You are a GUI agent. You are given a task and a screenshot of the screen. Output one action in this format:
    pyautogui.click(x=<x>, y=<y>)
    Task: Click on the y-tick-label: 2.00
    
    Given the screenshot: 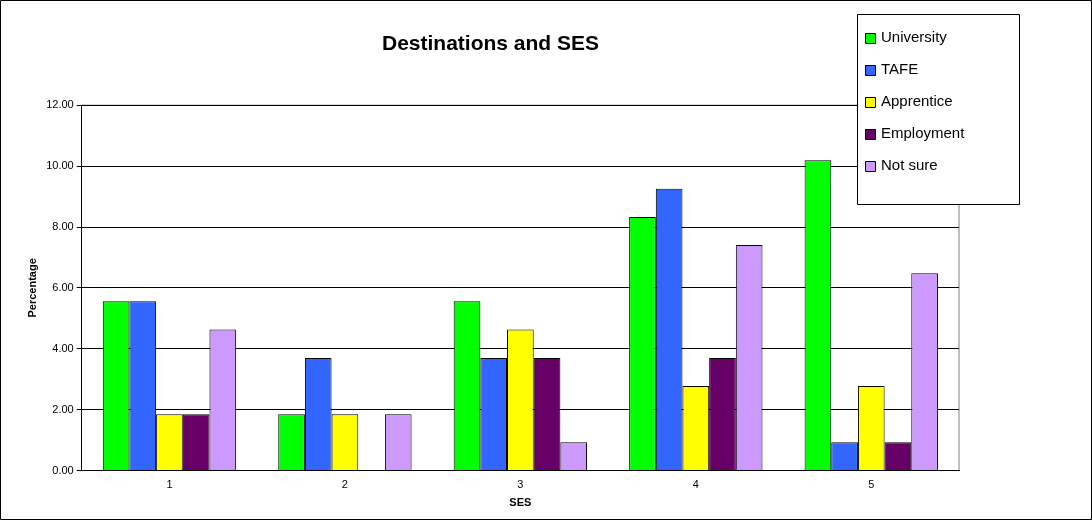 What is the action you would take?
    pyautogui.click(x=63, y=408)
    